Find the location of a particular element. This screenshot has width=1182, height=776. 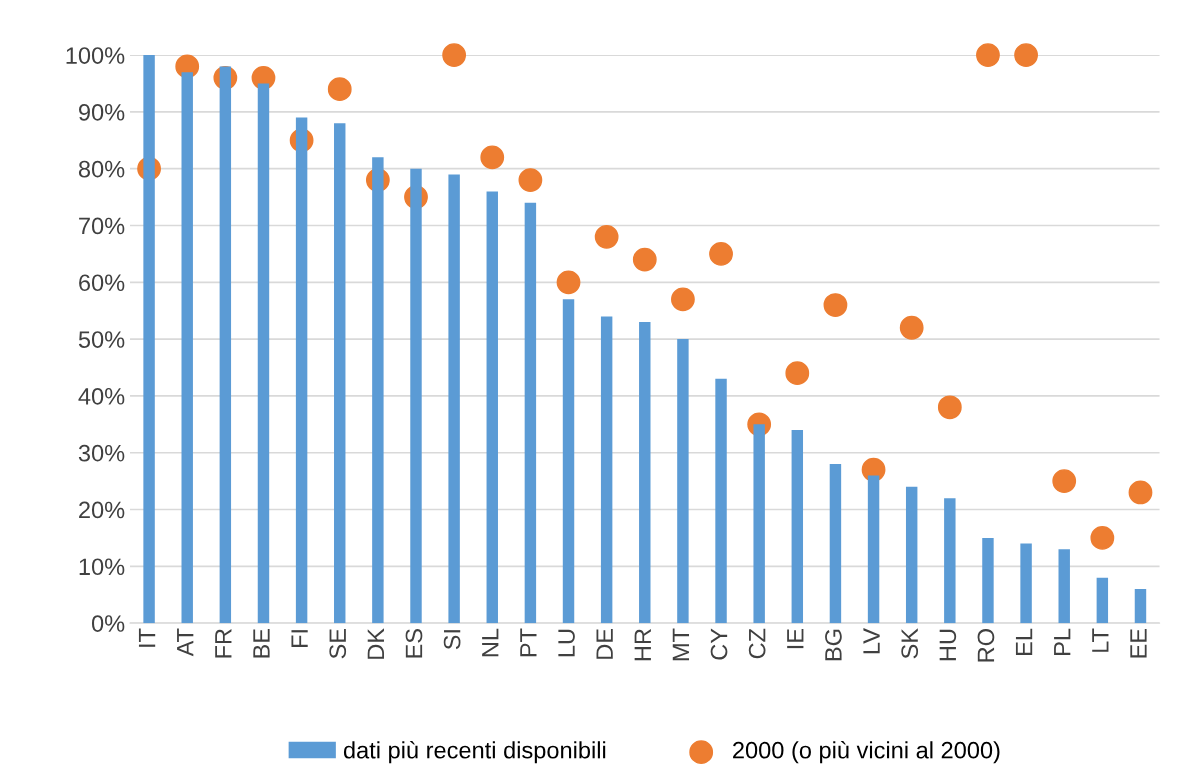

x-tick-label: DE is located at coordinates (604, 644).